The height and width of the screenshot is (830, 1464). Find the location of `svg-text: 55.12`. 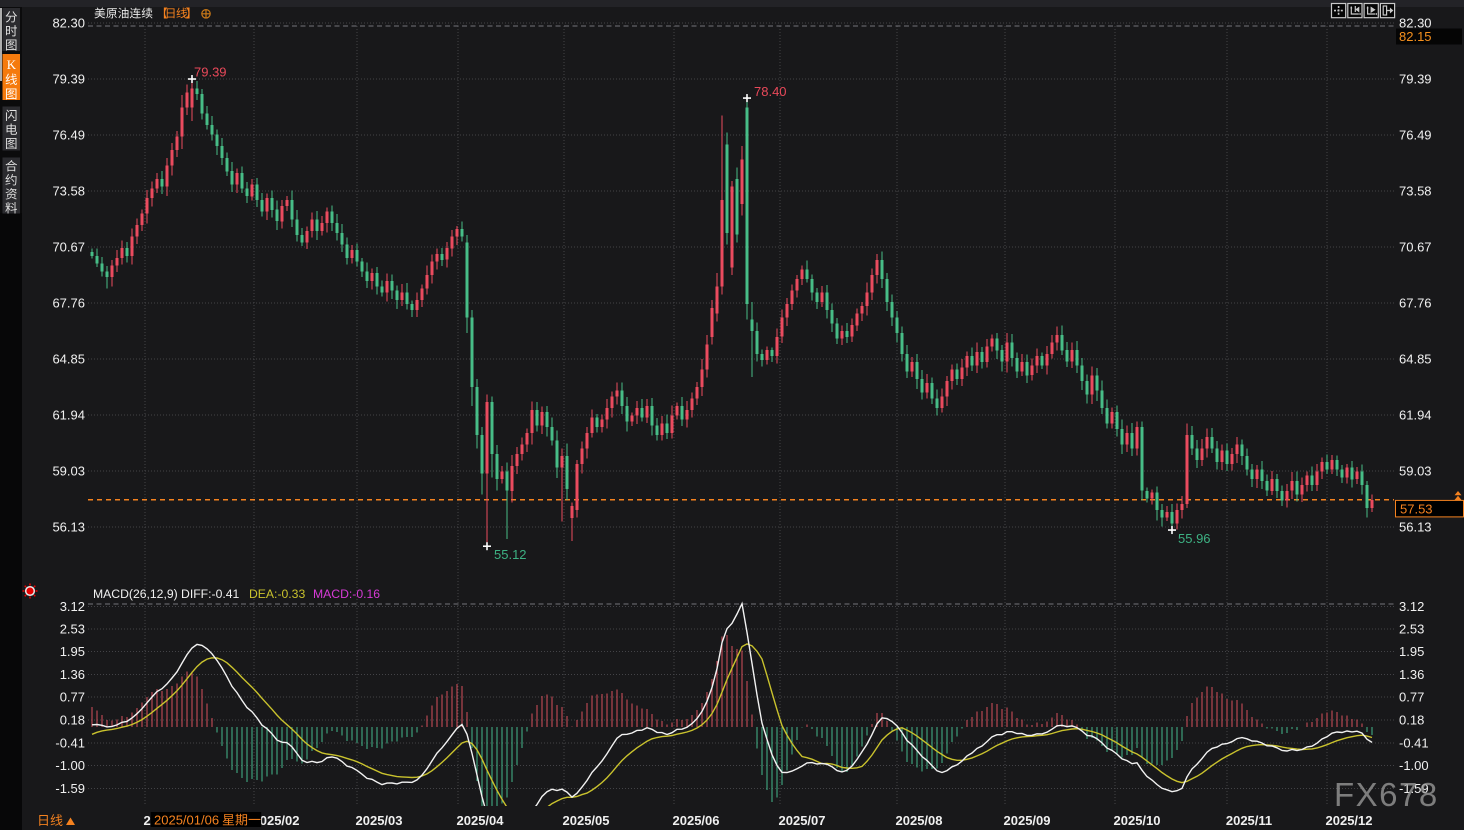

svg-text: 55.12 is located at coordinates (510, 554).